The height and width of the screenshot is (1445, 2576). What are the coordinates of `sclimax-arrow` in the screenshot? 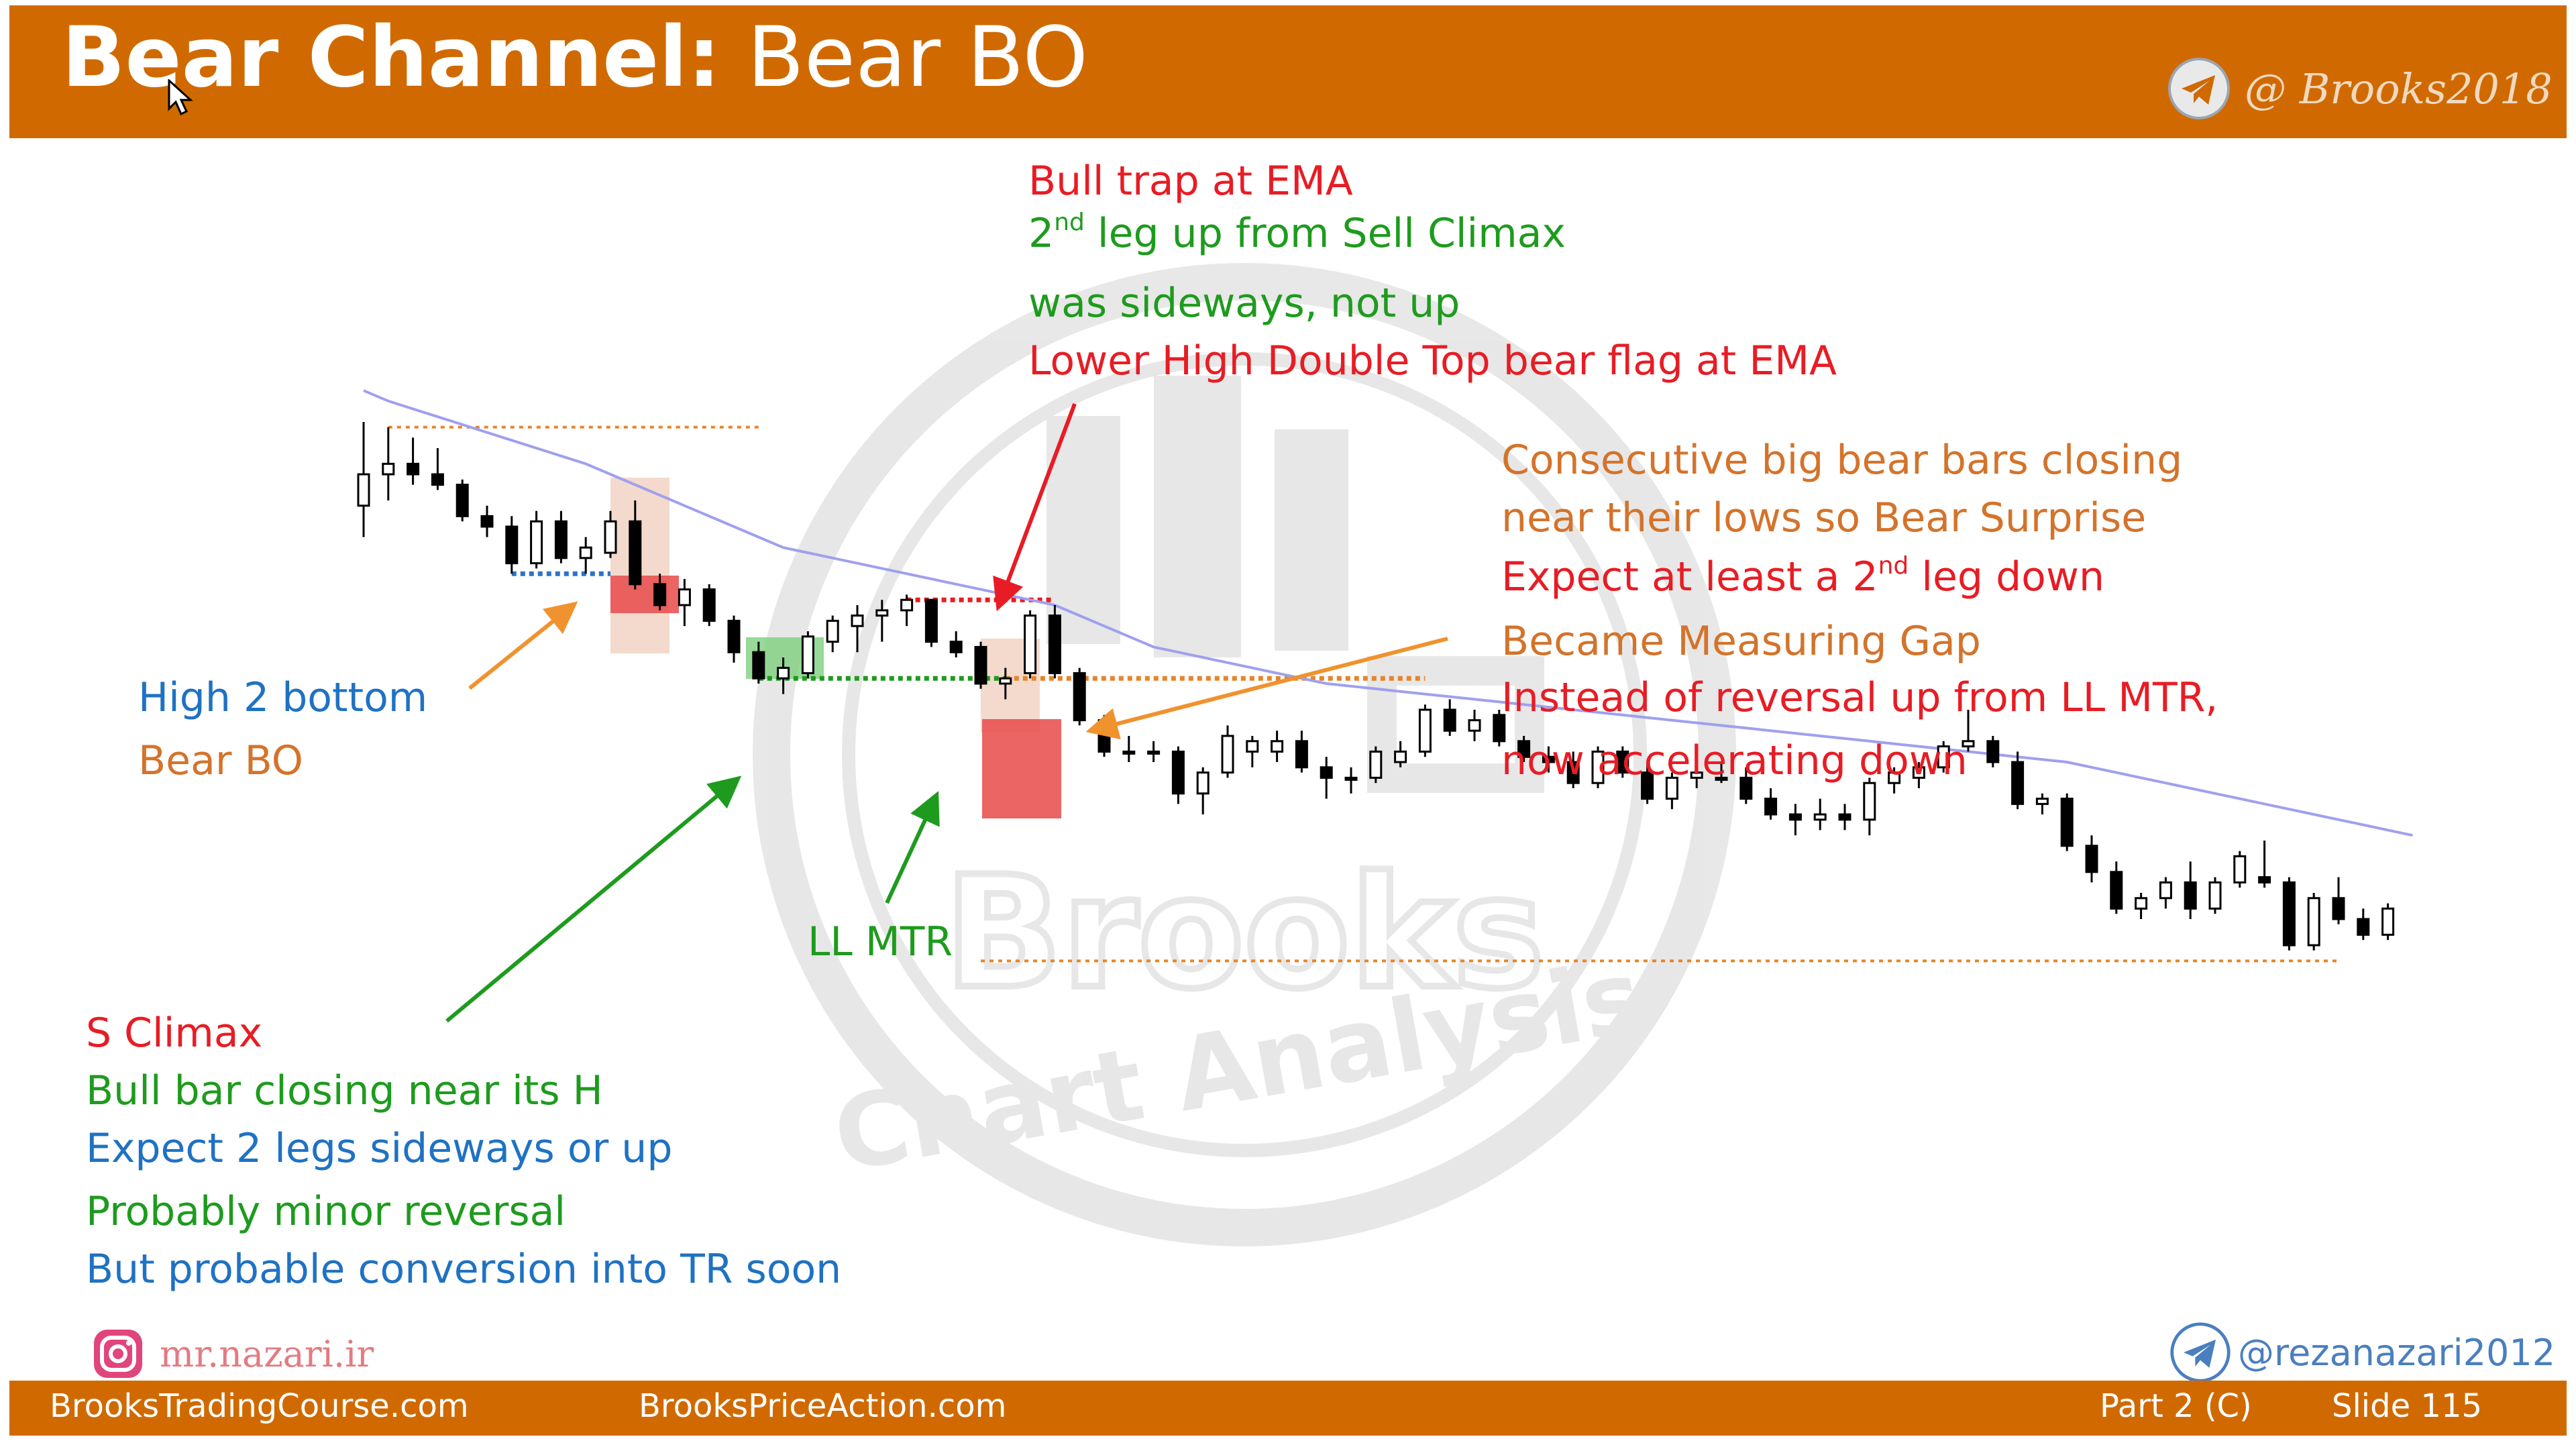 It's located at (593, 899).